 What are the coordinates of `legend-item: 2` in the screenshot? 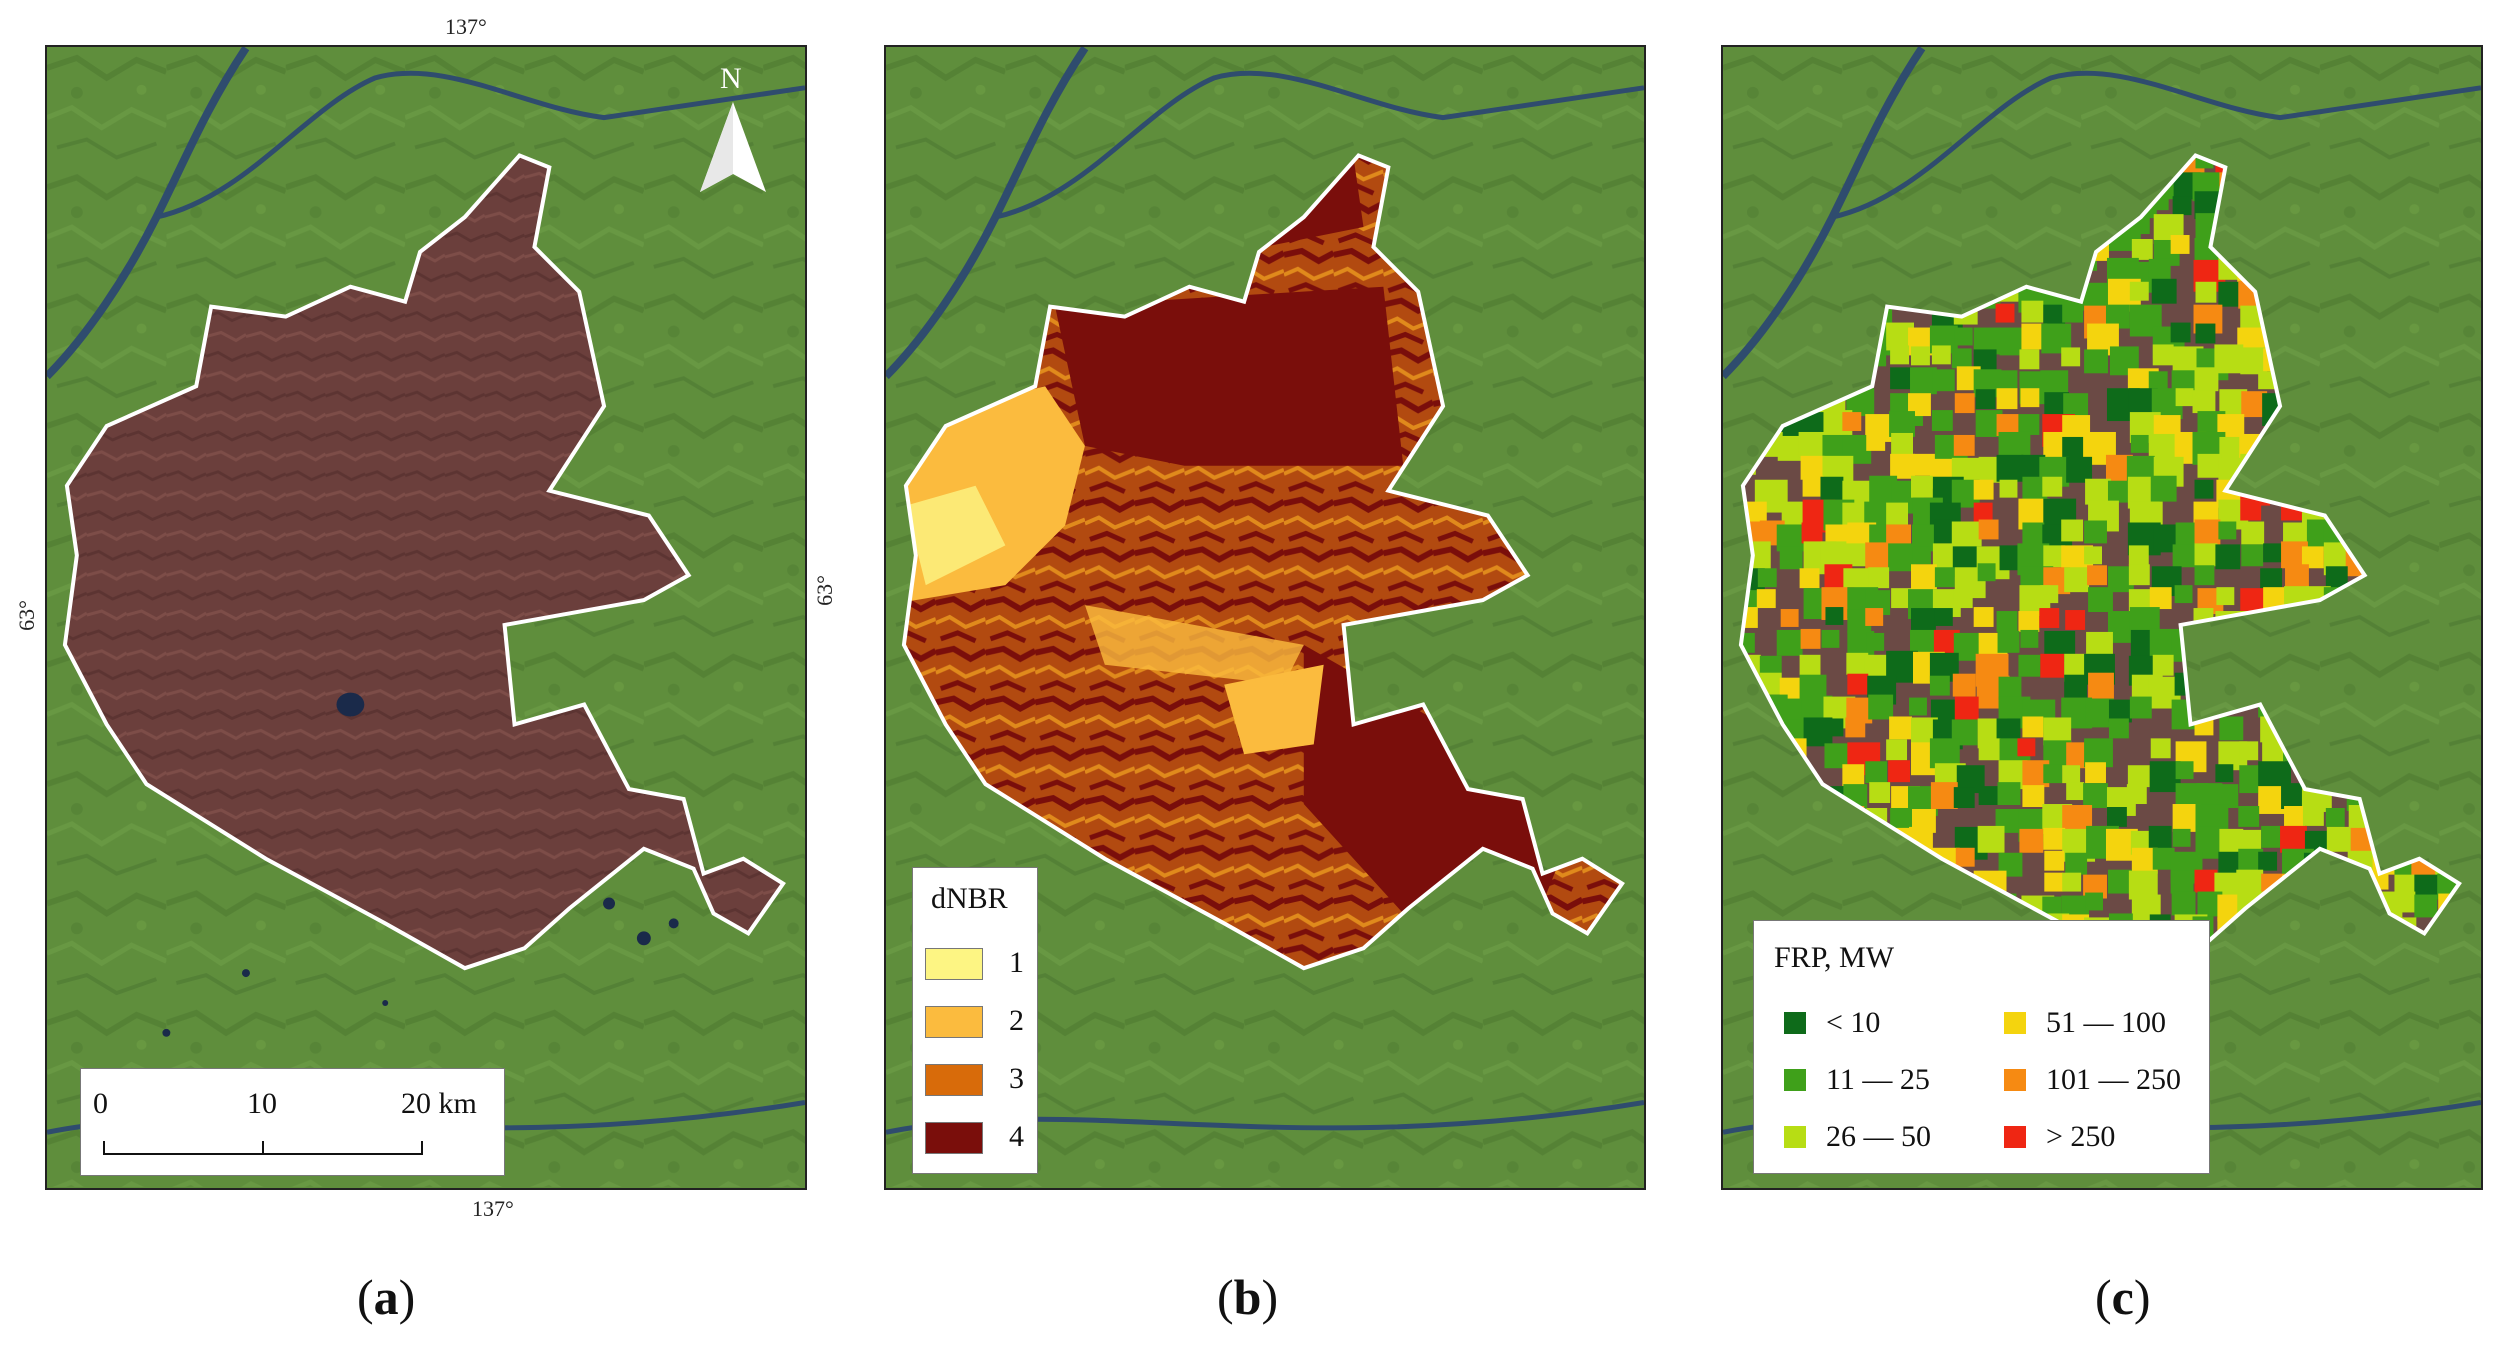 It's located at (980, 1023).